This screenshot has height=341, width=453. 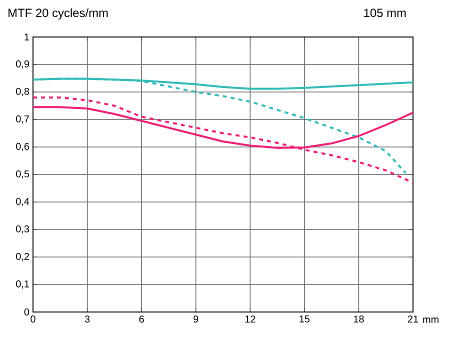 I want to click on x-tick-label: 0, so click(x=33, y=319).